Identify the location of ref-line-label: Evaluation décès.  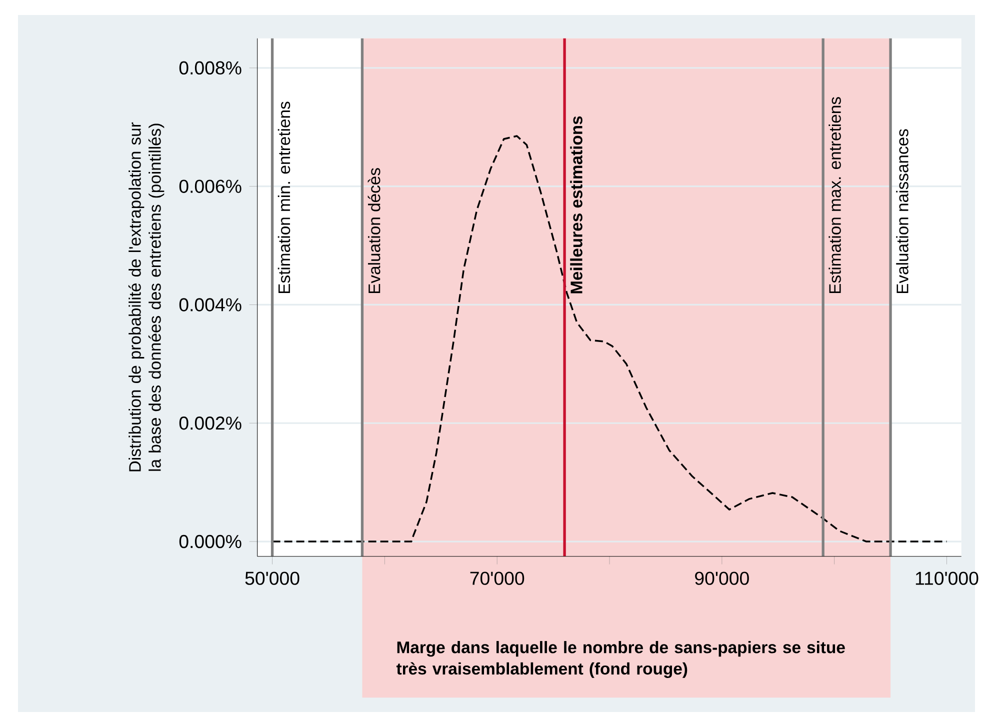
(374, 231).